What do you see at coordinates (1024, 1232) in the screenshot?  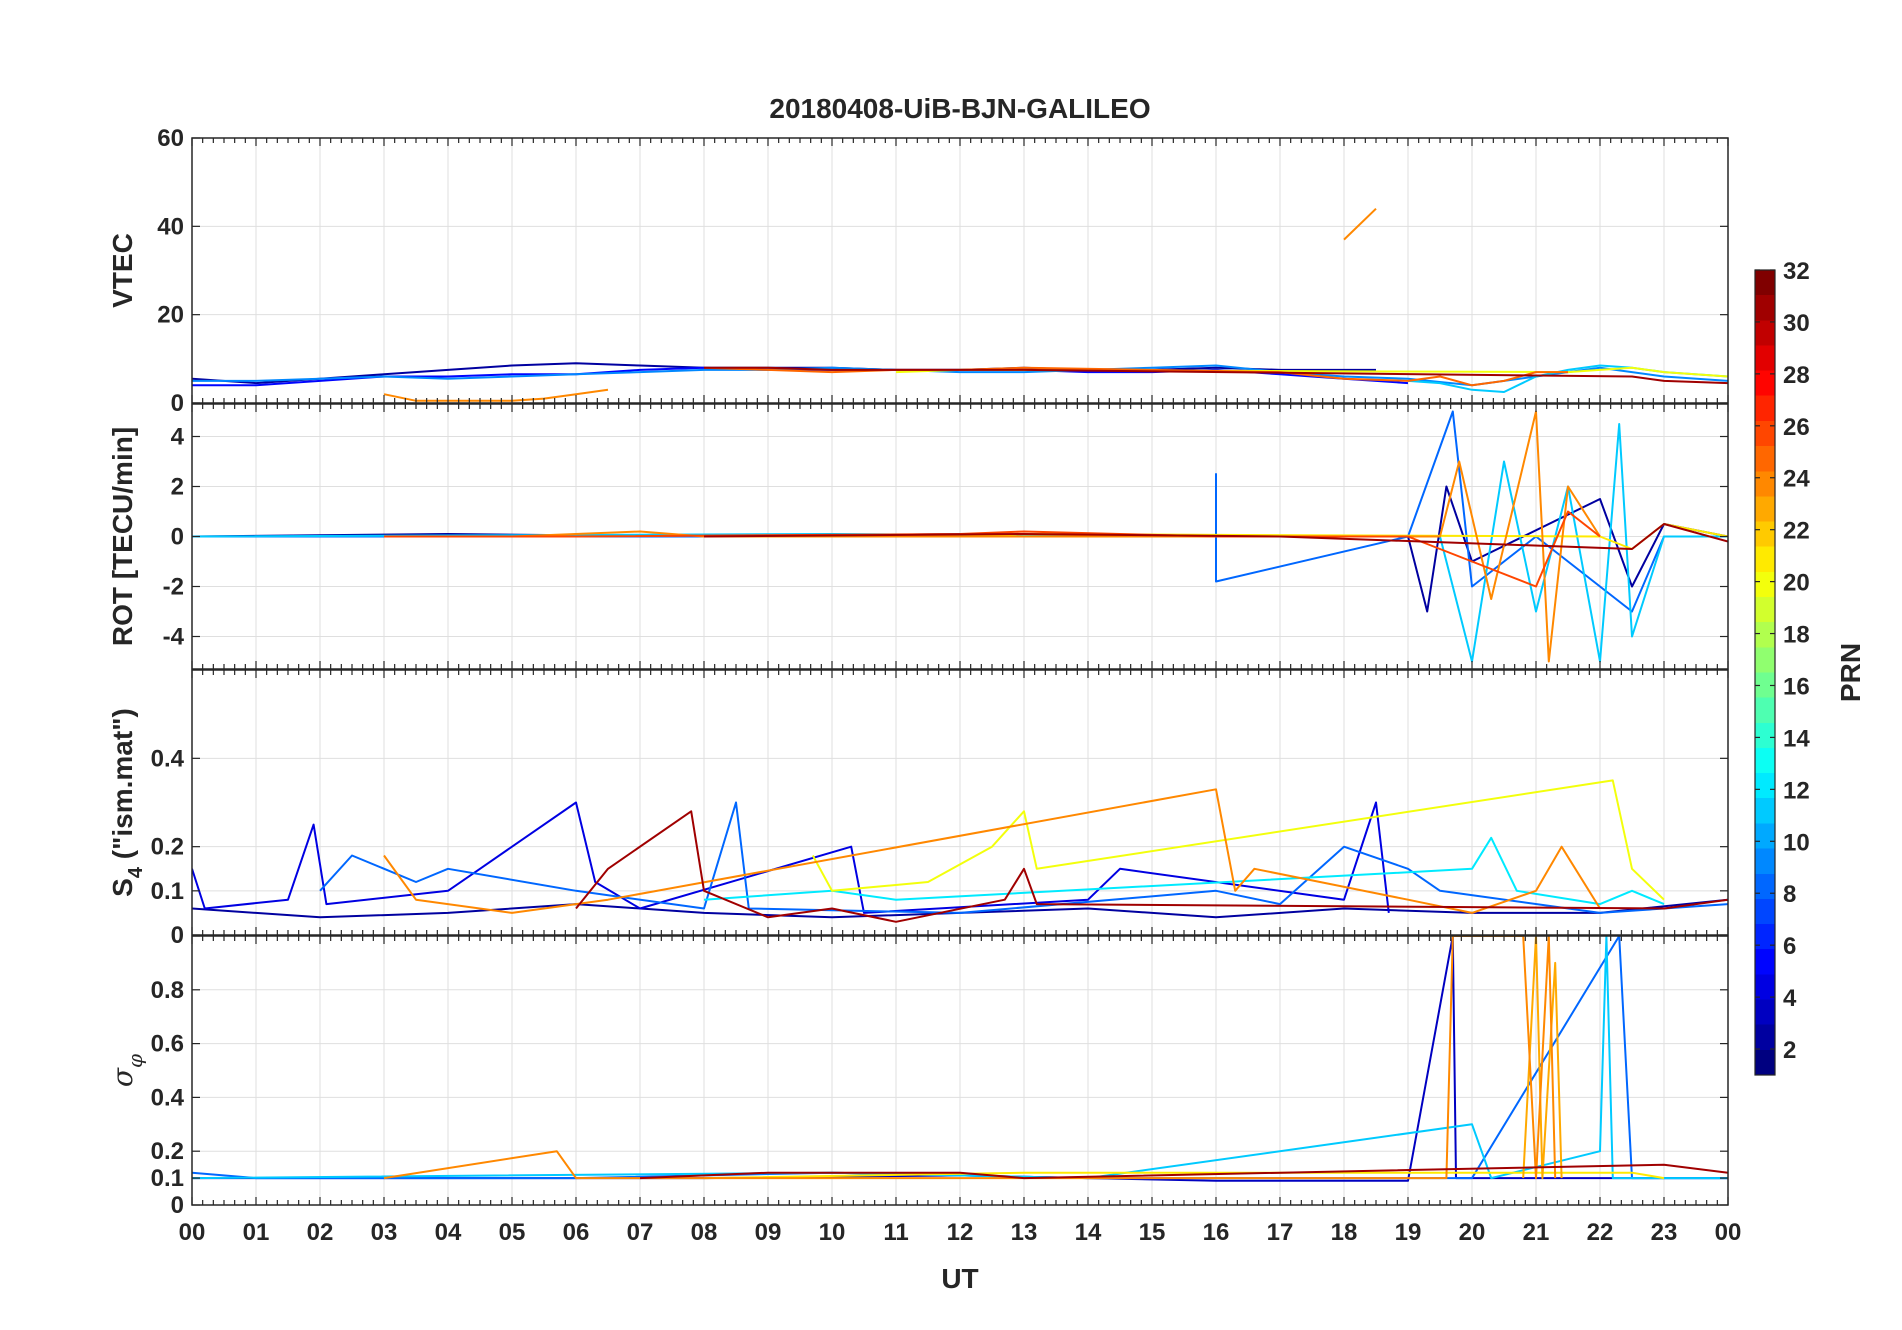 I see `x-tick-label: 13` at bounding box center [1024, 1232].